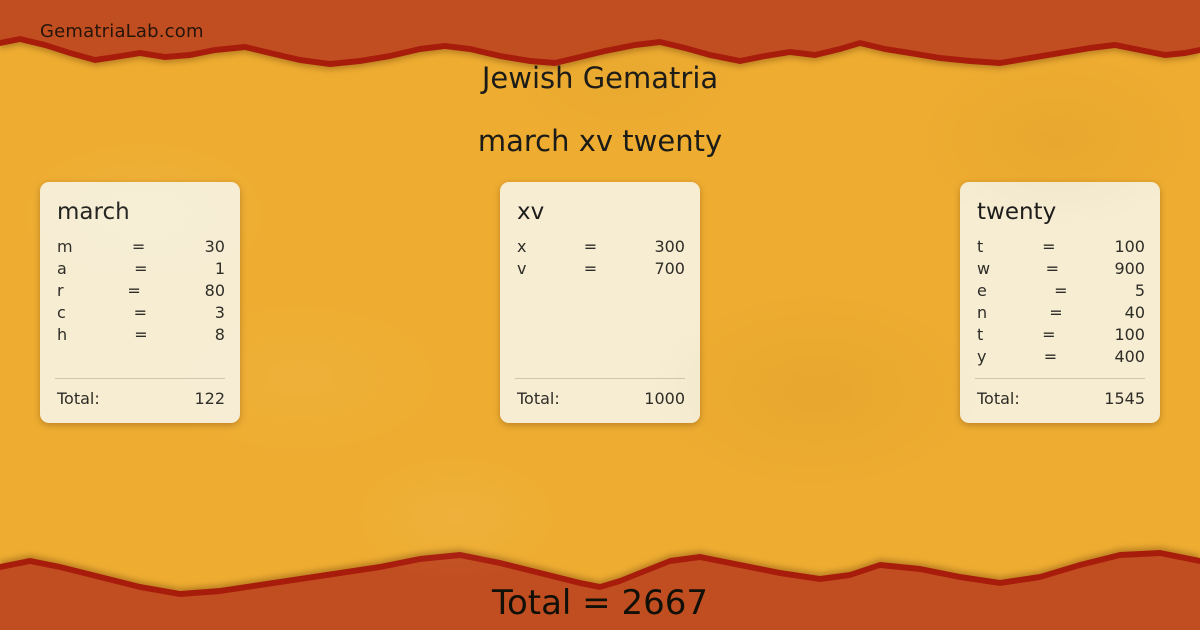 This screenshot has height=630, width=1200. Describe the element at coordinates (982, 290) in the screenshot. I see `letter: e` at that location.